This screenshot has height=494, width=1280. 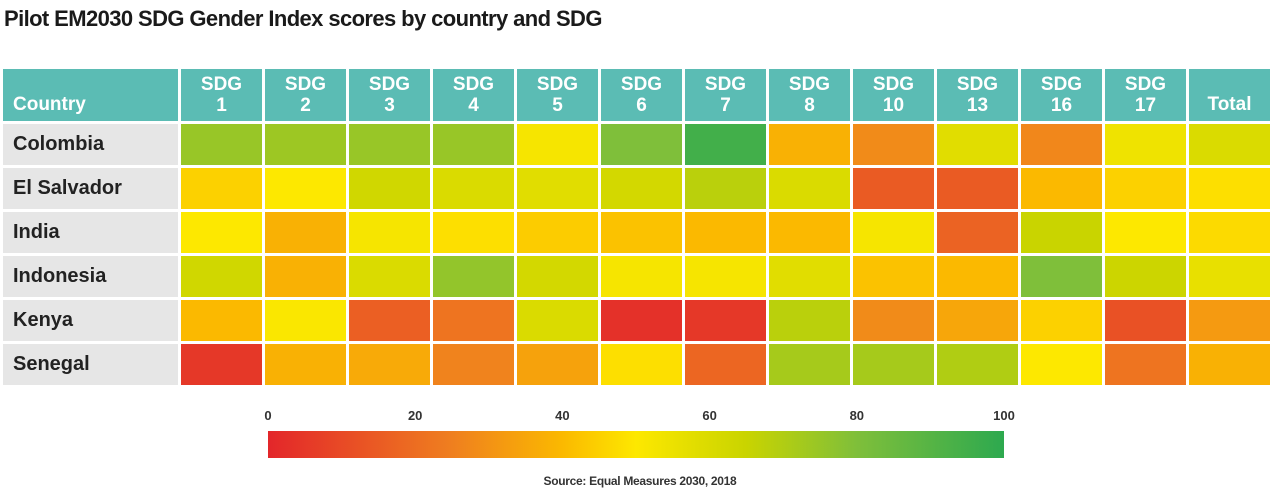 I want to click on column-header-line2: 6, so click(x=641, y=105).